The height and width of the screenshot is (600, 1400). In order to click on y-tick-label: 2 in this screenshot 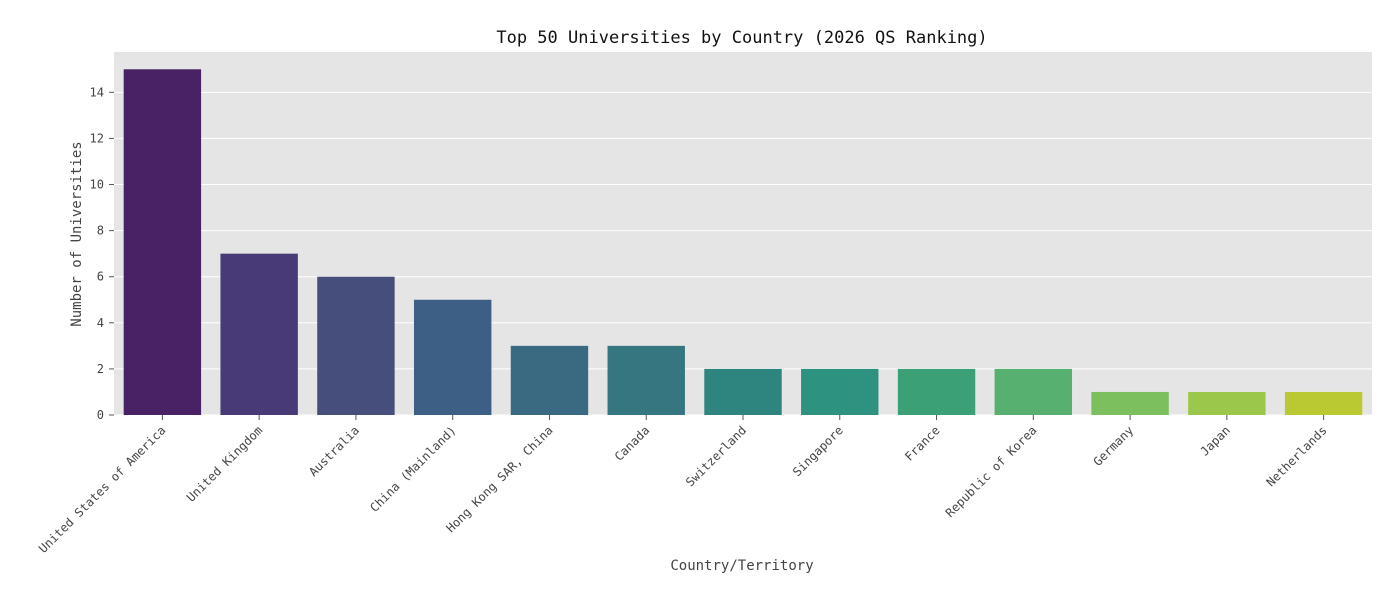, I will do `click(100, 369)`.